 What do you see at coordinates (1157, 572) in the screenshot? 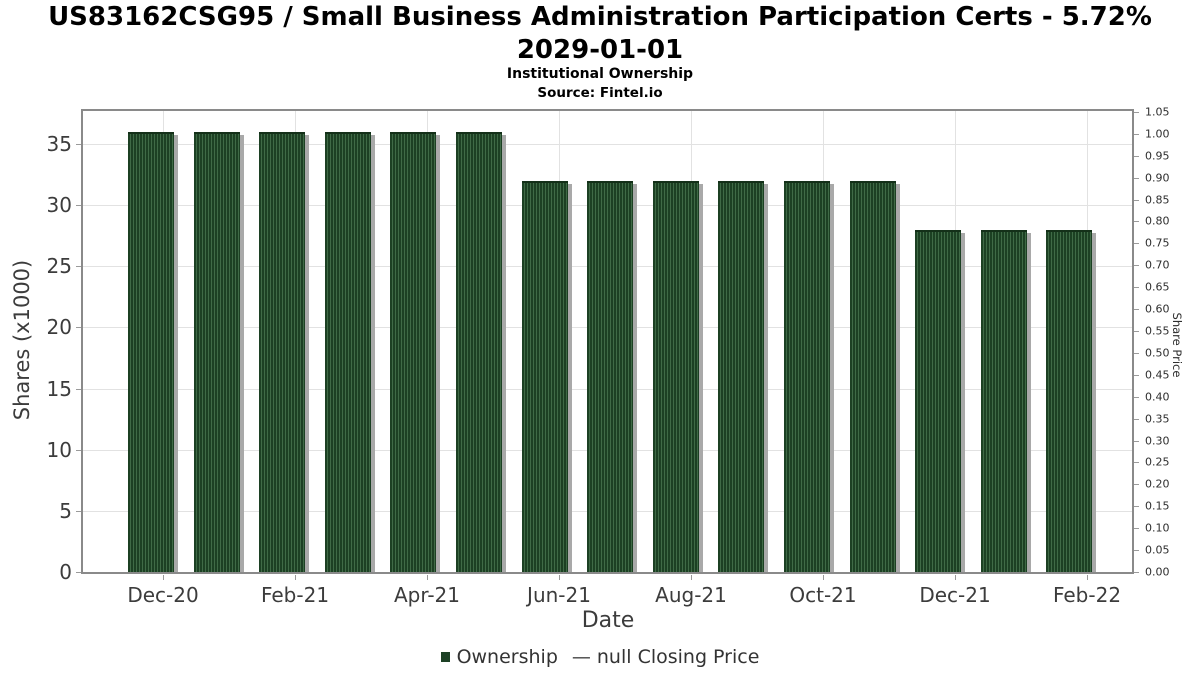
I see `y-axis-right-tick-label: 0.00` at bounding box center [1157, 572].